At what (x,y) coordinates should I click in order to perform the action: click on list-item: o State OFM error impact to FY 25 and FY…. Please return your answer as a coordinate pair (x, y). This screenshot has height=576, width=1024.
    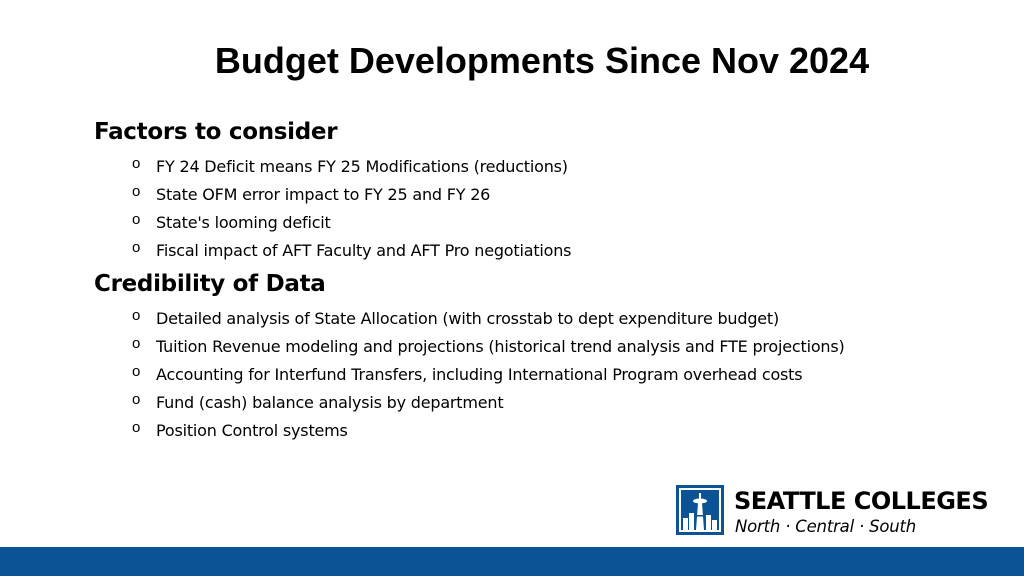
    Looking at the image, I should click on (351, 198).